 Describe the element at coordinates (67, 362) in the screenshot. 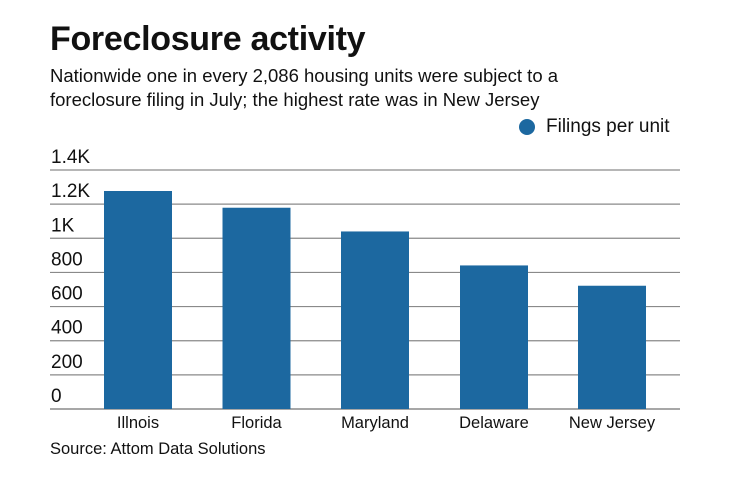

I see `y-tick-label: 200` at that location.